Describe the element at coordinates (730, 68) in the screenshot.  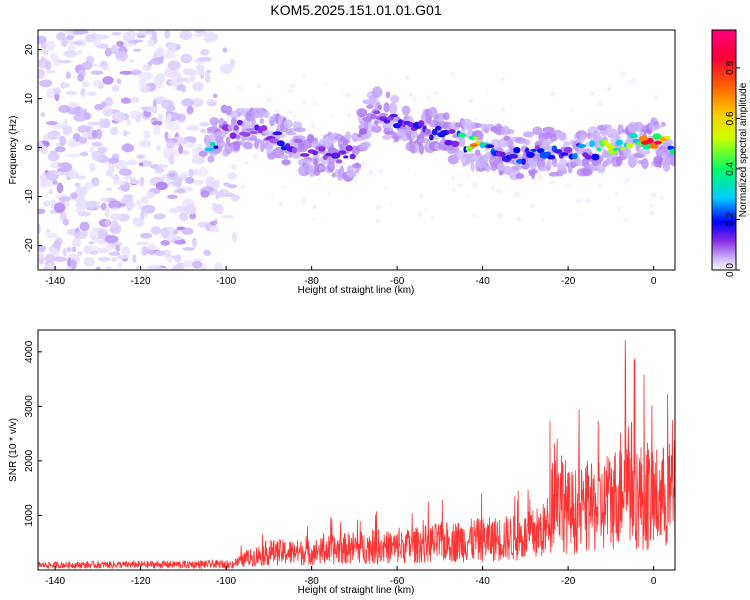
I see `colorbar-tick-label: 0.8` at that location.